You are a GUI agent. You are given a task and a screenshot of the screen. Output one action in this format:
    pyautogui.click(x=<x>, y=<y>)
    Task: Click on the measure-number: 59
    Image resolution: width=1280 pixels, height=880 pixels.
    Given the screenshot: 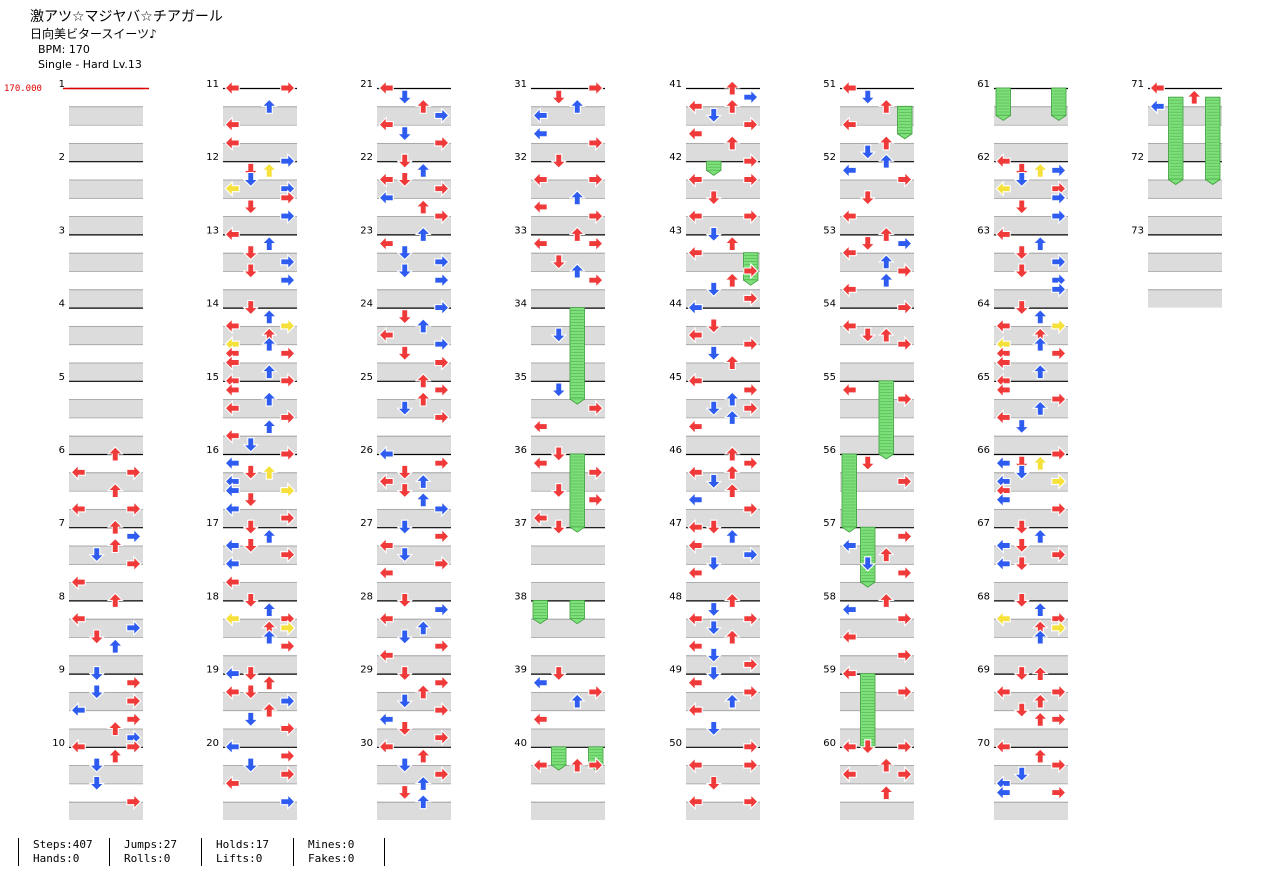 What is the action you would take?
    pyautogui.click(x=829, y=670)
    